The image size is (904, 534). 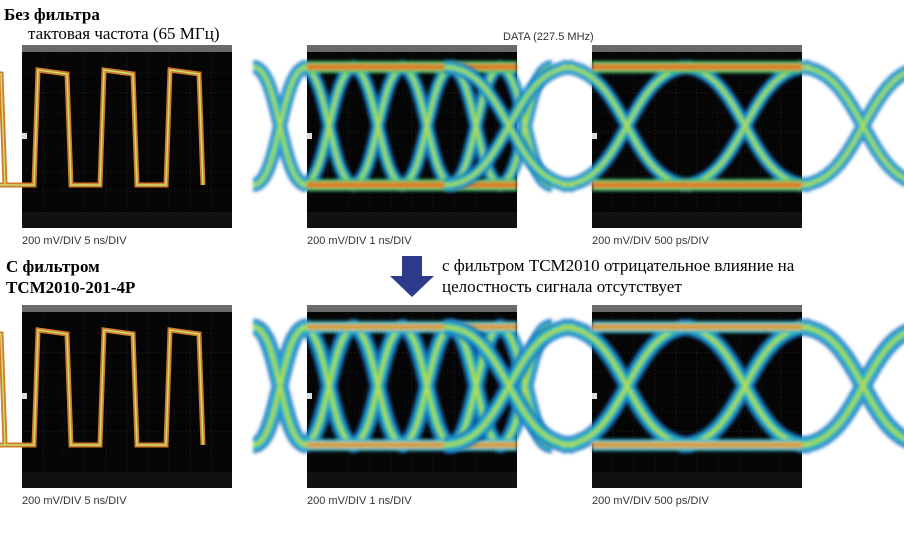 I want to click on arrow, so click(x=412, y=276).